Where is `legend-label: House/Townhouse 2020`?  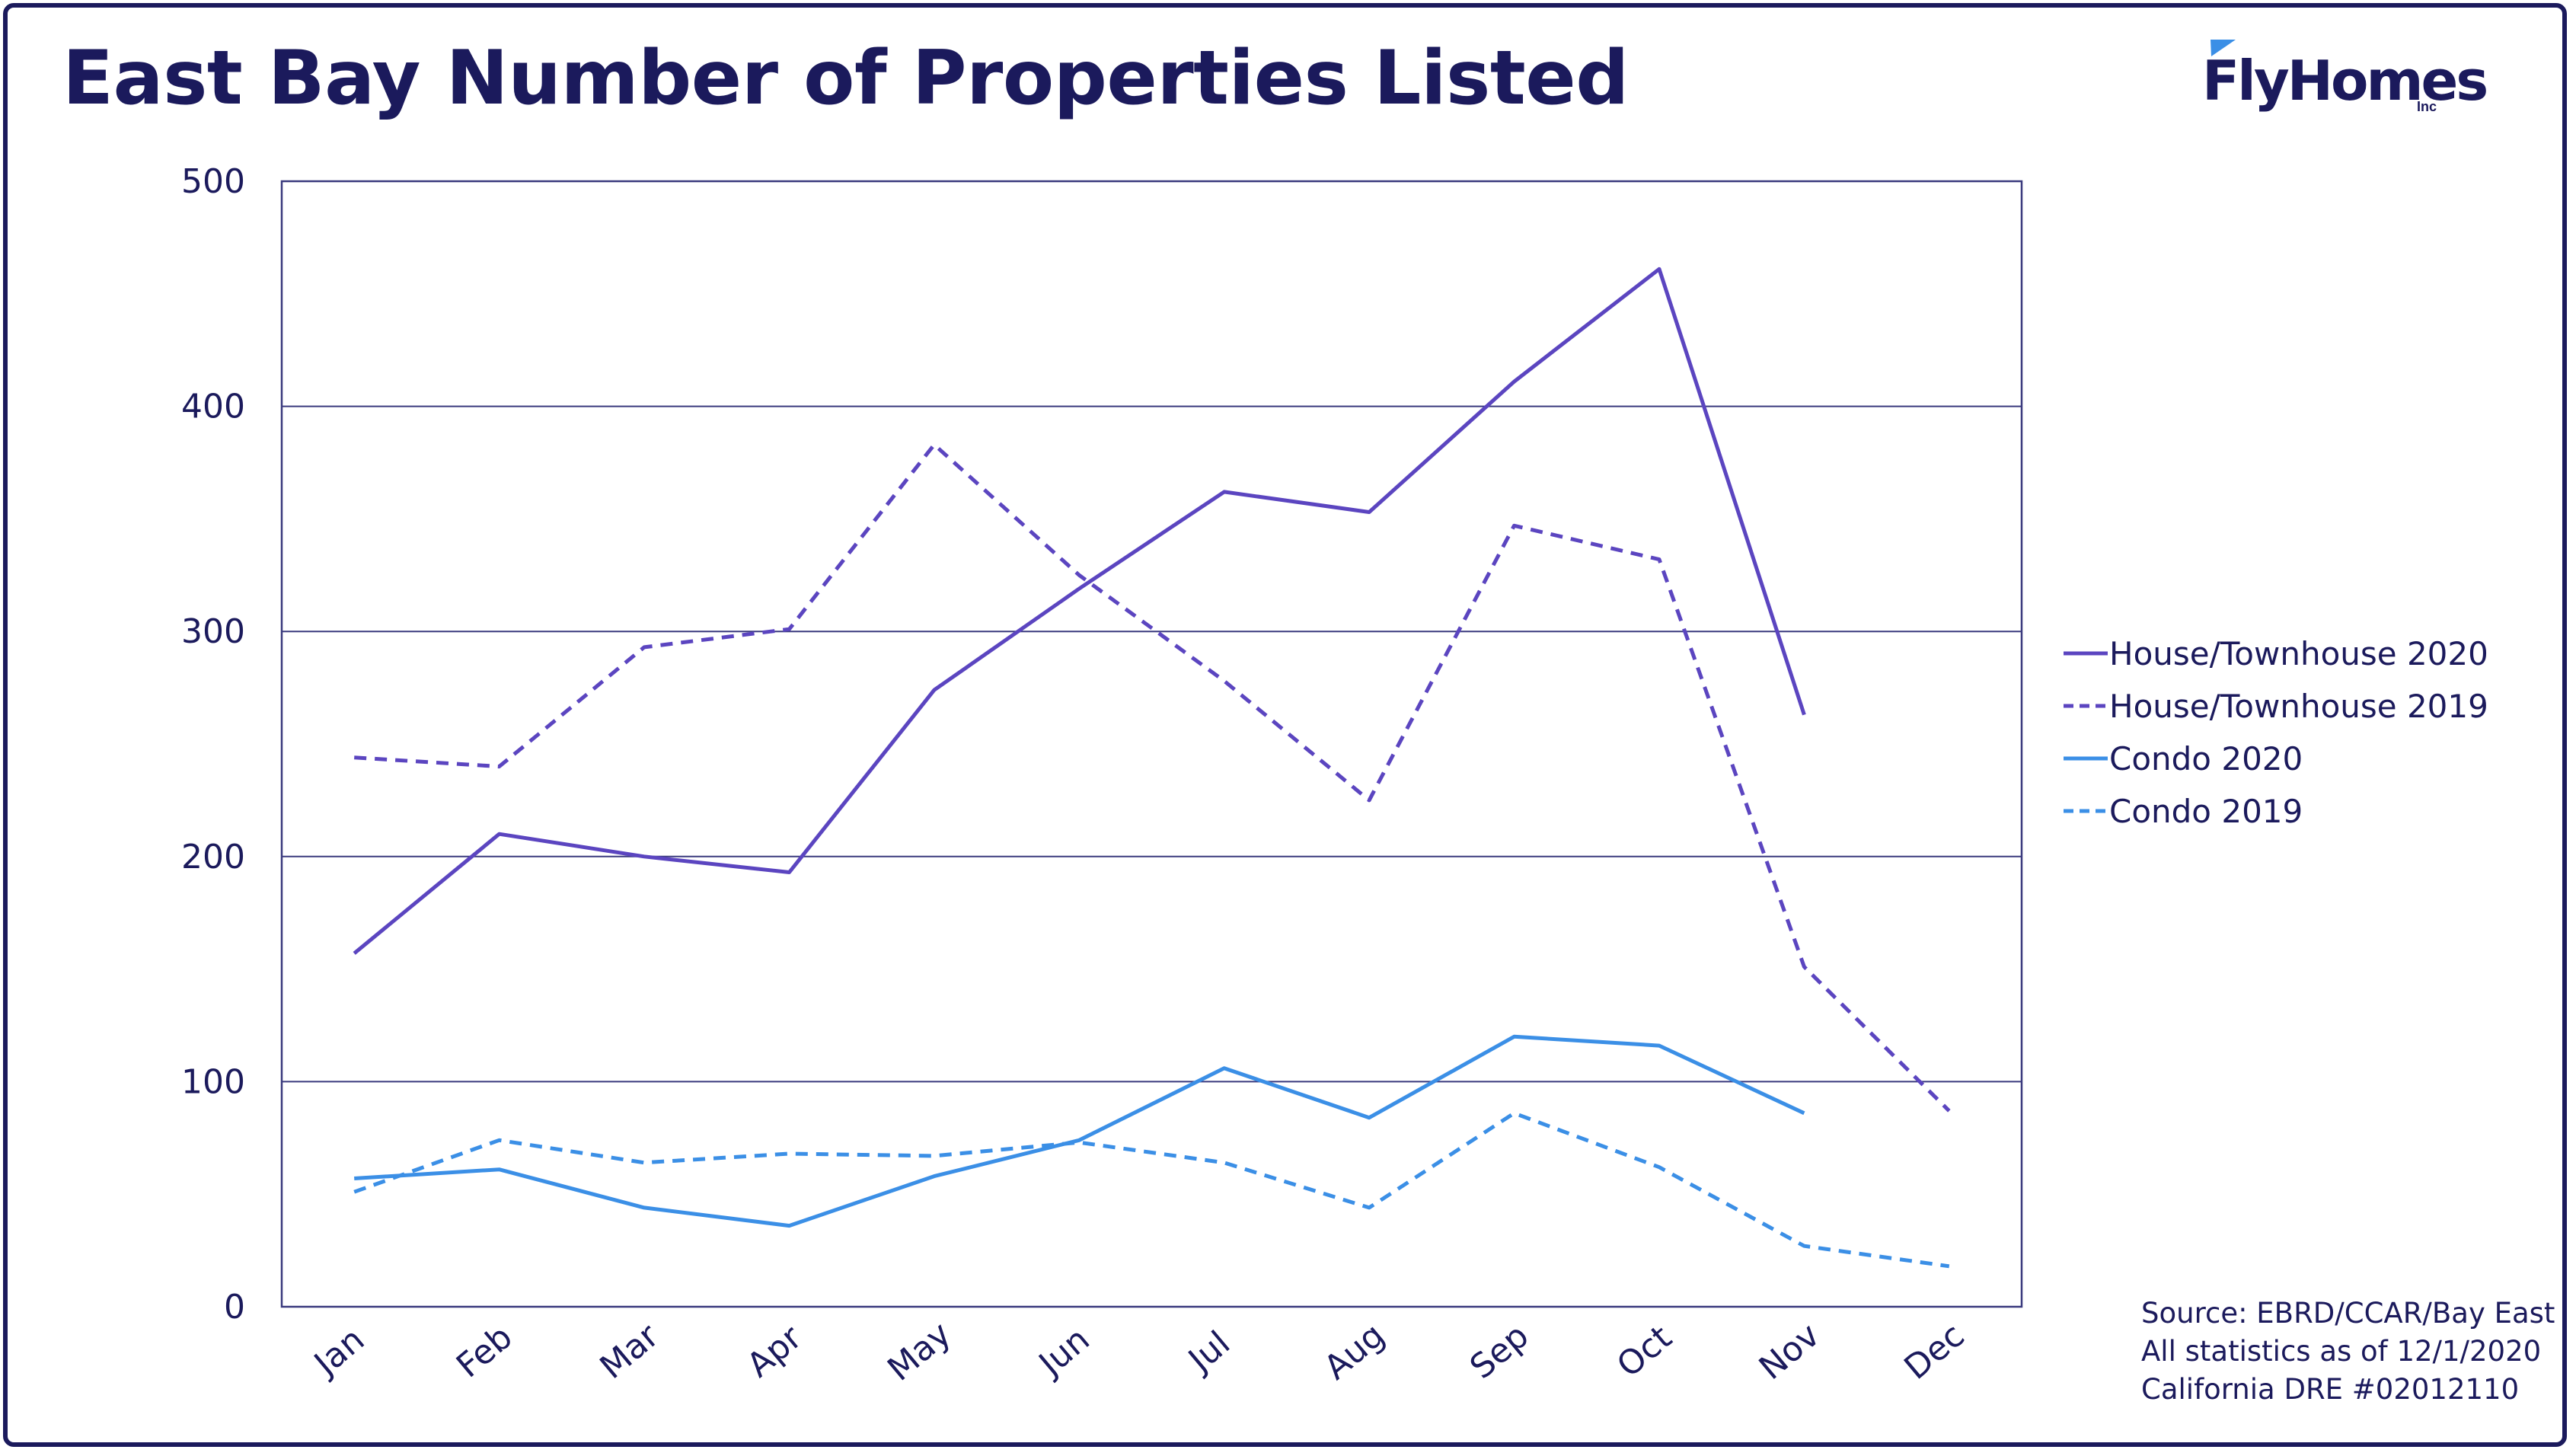
legend-label: House/Townhouse 2020 is located at coordinates (2298, 653).